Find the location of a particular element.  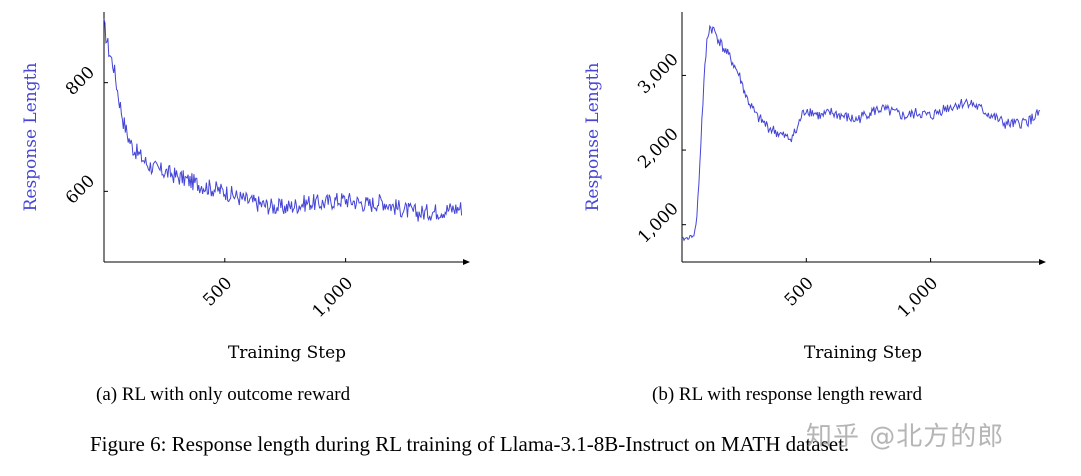

panel-b-y-axis-label: Response Length is located at coordinates (593, 137).